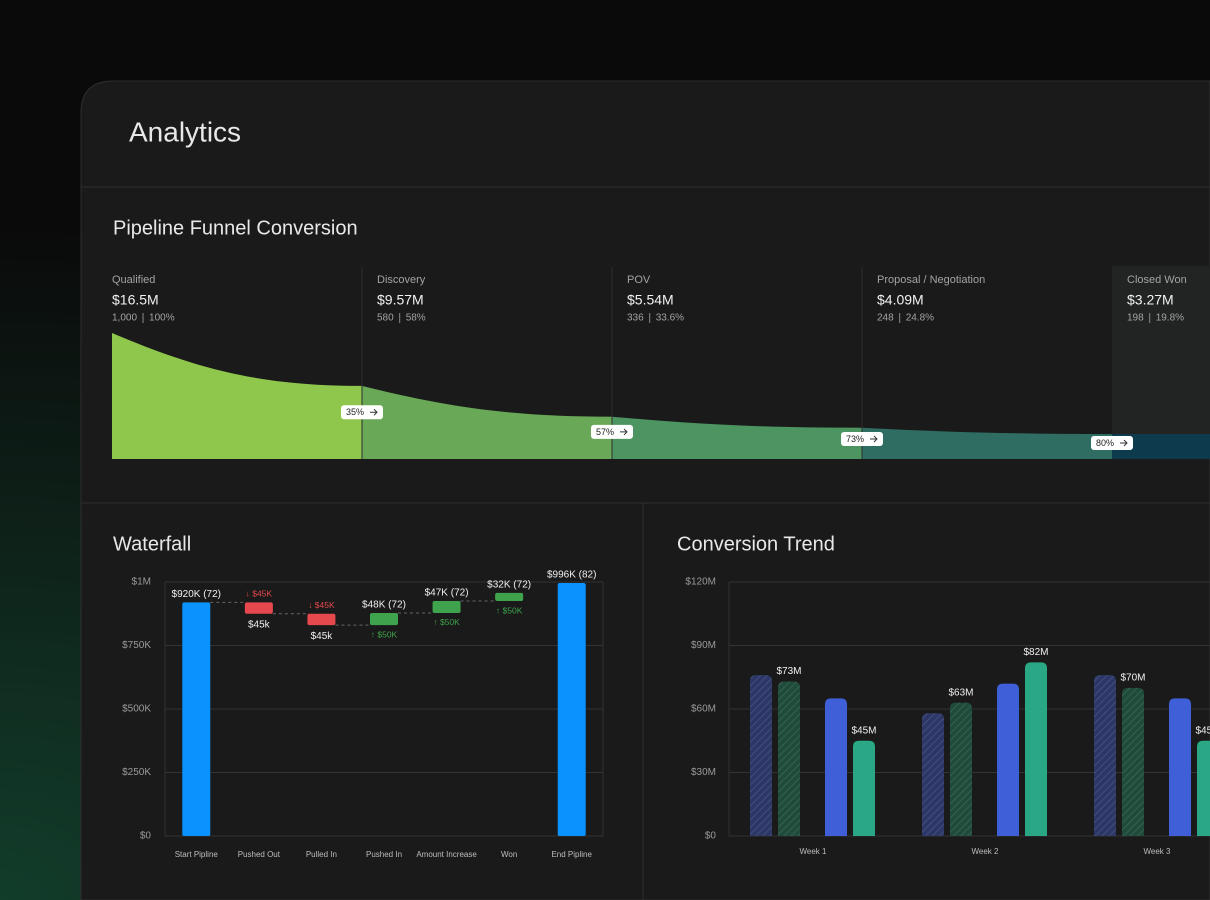  Describe the element at coordinates (605, 432) in the screenshot. I see `conversion-label: 57%` at that location.